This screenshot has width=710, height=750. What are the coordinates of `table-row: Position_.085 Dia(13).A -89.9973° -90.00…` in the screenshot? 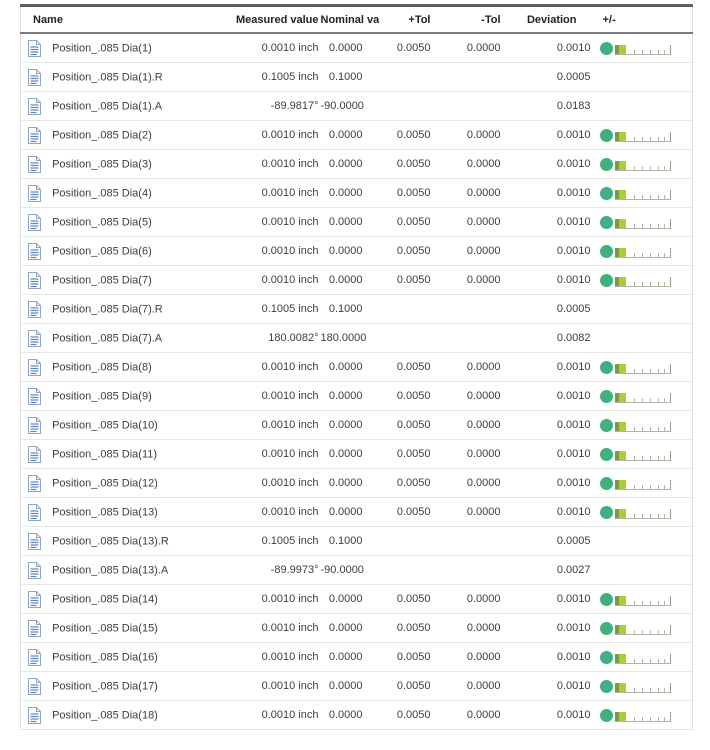 It's located at (356, 570).